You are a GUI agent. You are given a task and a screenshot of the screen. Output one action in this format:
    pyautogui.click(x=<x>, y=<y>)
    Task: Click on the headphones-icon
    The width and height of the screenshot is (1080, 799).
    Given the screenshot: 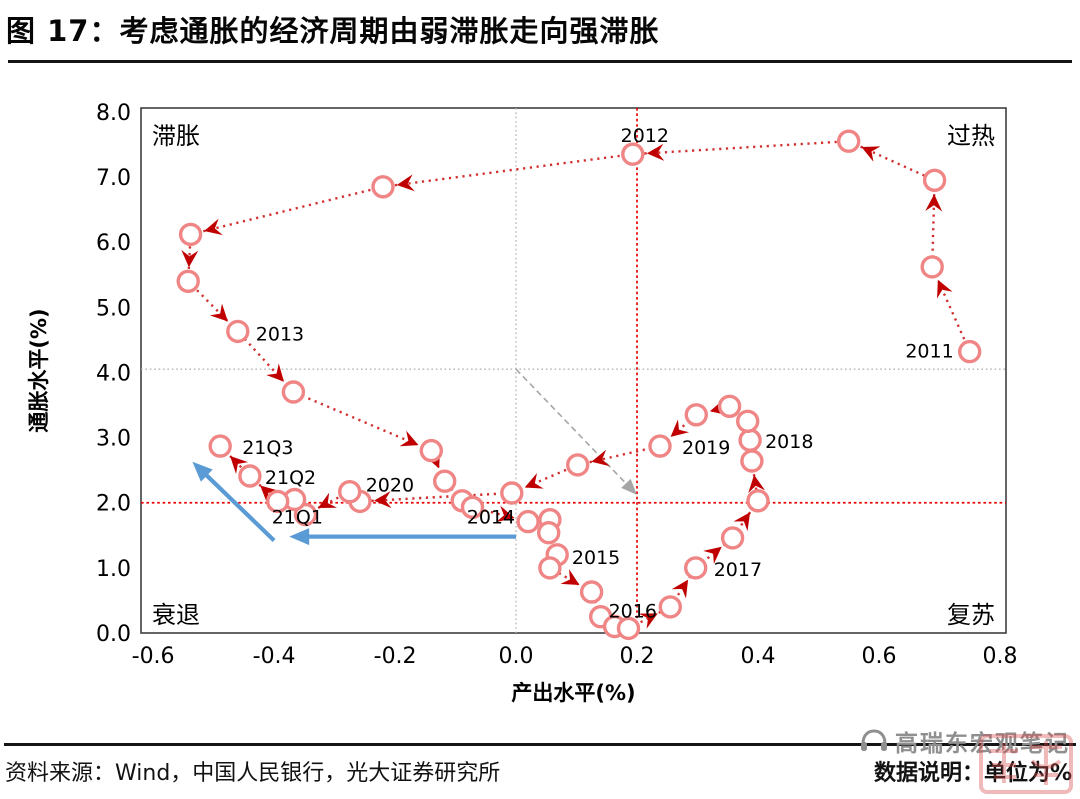 What is the action you would take?
    pyautogui.click(x=874, y=740)
    